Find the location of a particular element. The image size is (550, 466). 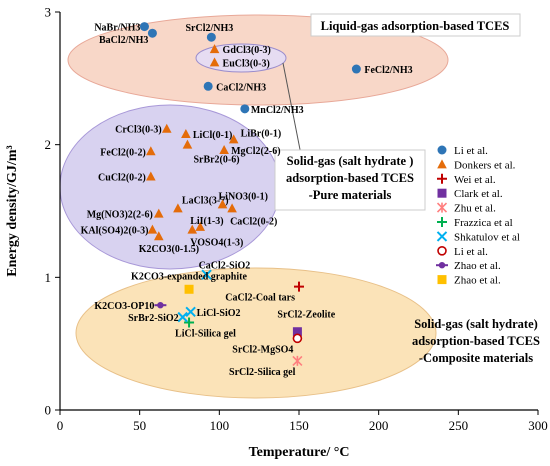

point-label: LiI(1-3) is located at coordinates (206, 221).